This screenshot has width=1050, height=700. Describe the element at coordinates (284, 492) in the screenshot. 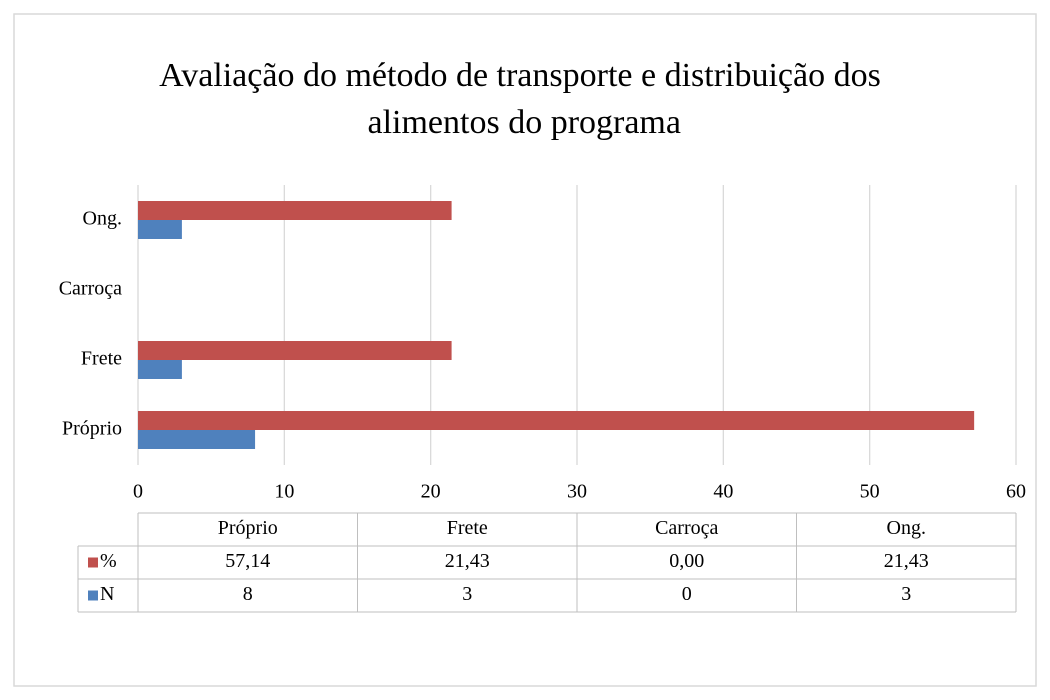

I see `x-tick-label: 10` at that location.